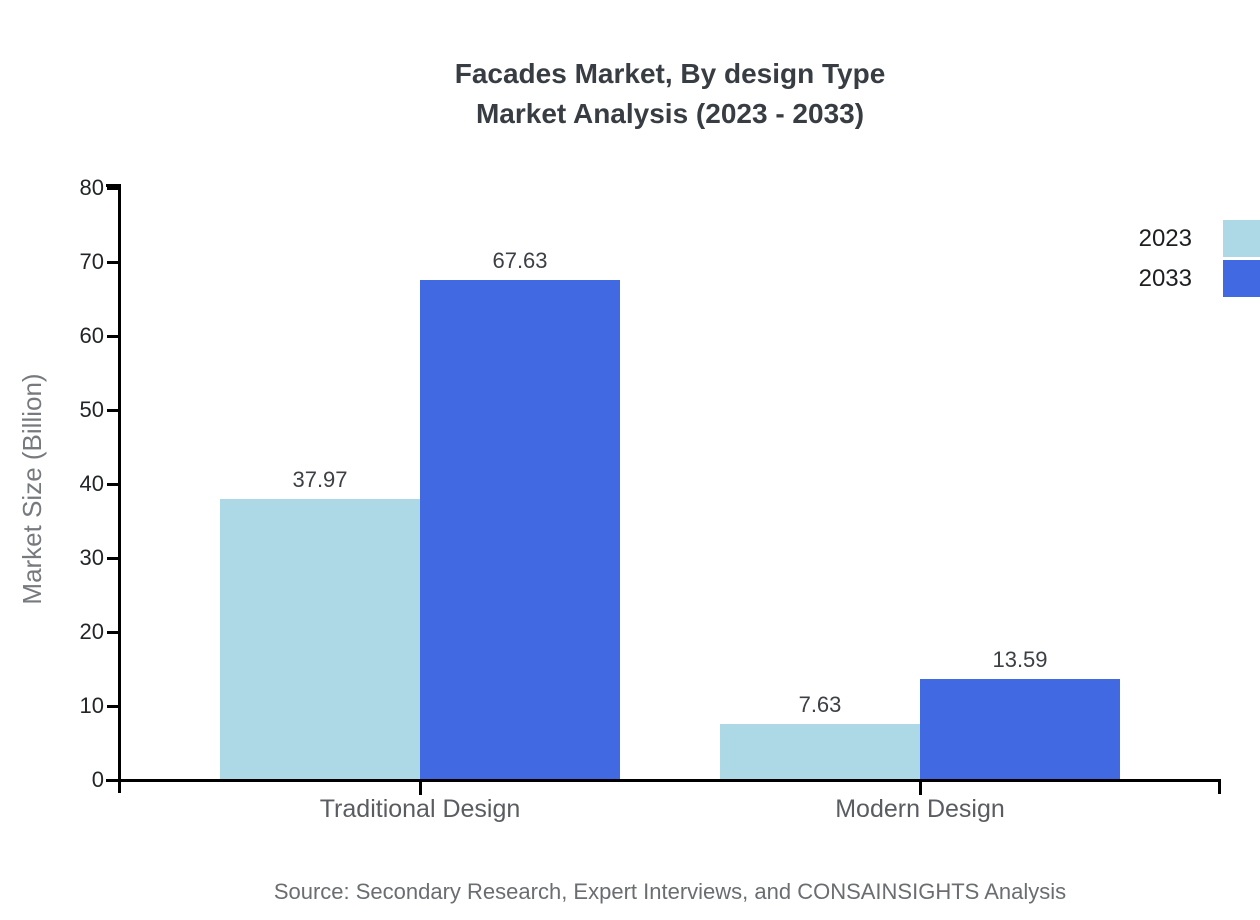 The width and height of the screenshot is (1260, 920). What do you see at coordinates (520, 529) in the screenshot?
I see `bar-2033-traditional-design` at bounding box center [520, 529].